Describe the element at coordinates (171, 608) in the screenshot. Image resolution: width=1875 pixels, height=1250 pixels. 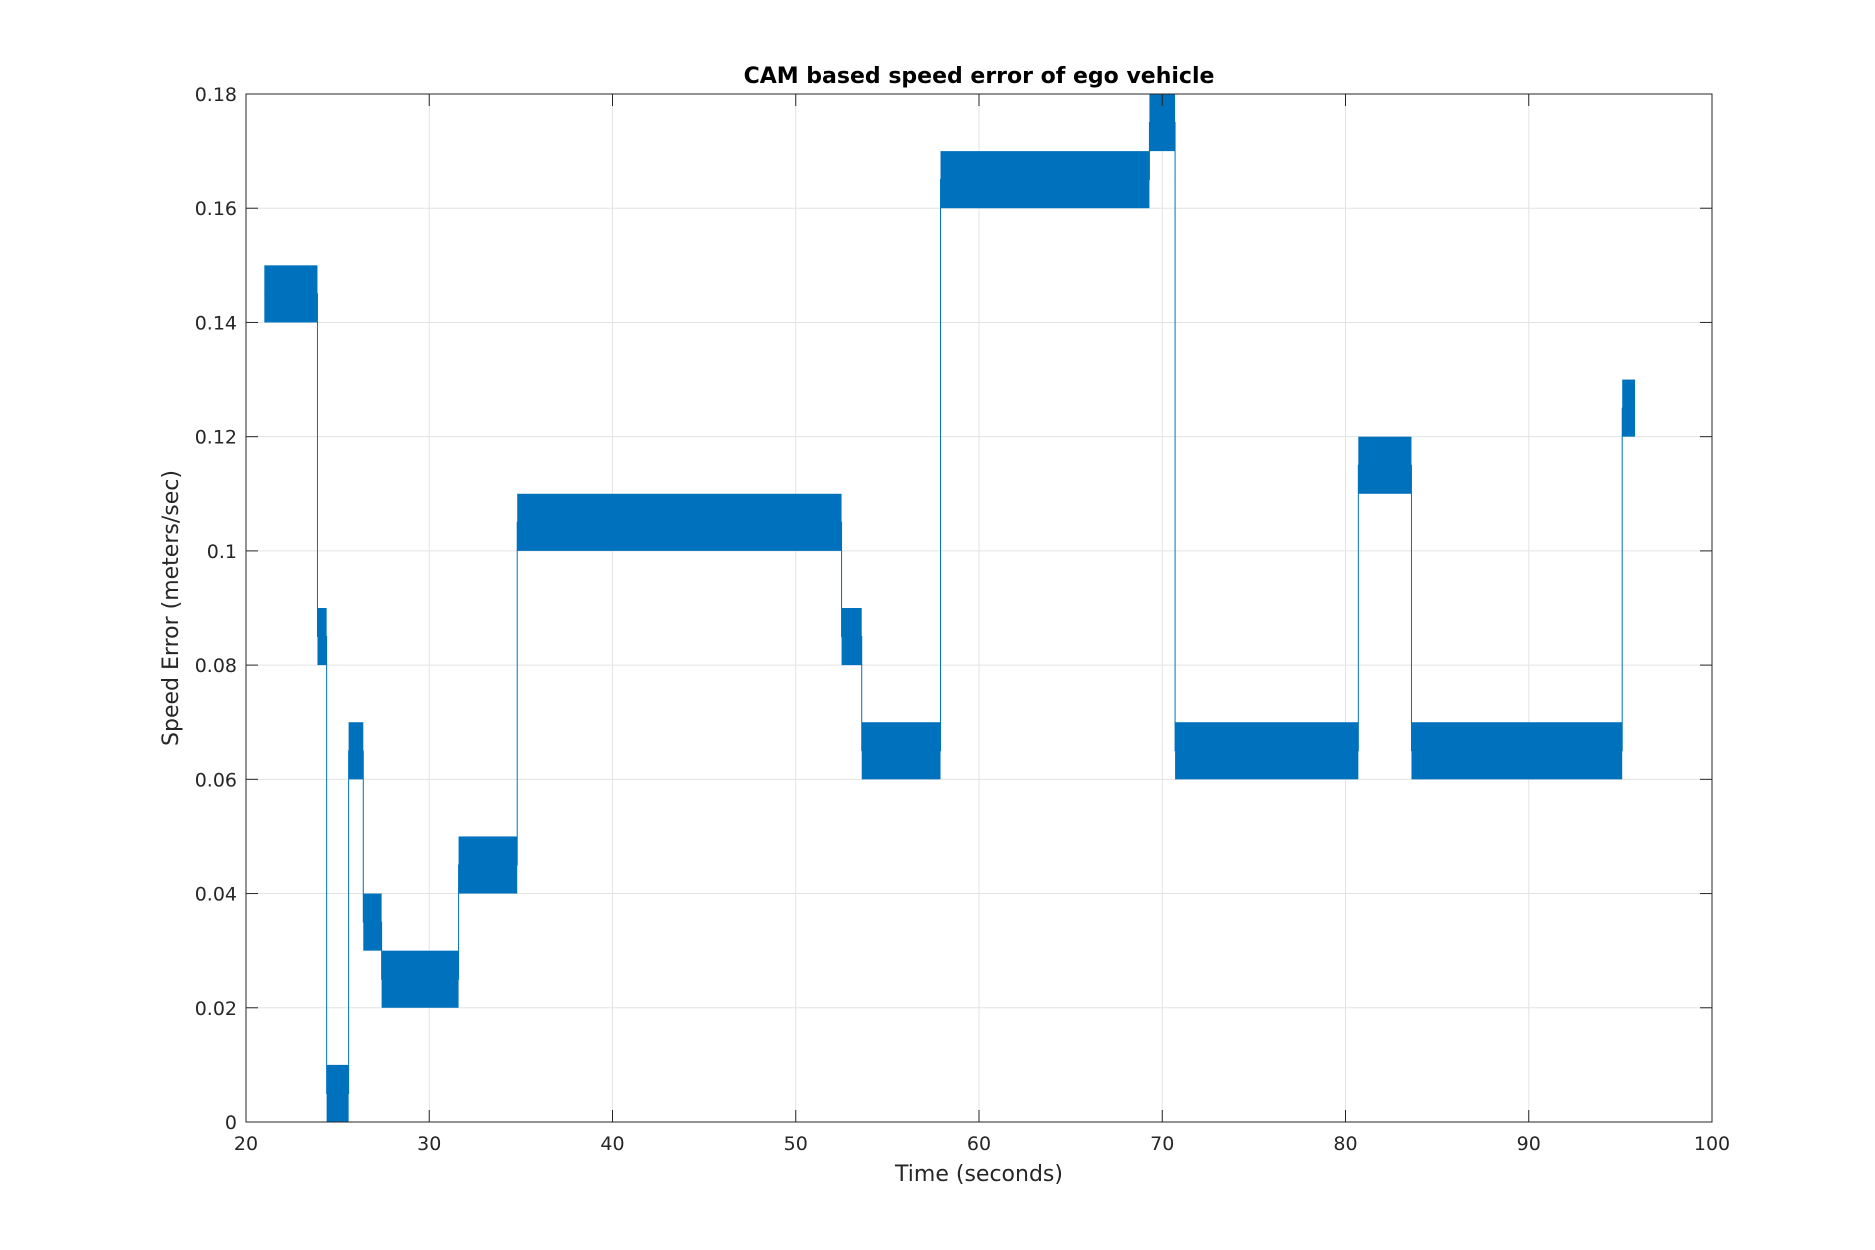
I see `y-axis-label: Speed Error (meters/sec)` at that location.